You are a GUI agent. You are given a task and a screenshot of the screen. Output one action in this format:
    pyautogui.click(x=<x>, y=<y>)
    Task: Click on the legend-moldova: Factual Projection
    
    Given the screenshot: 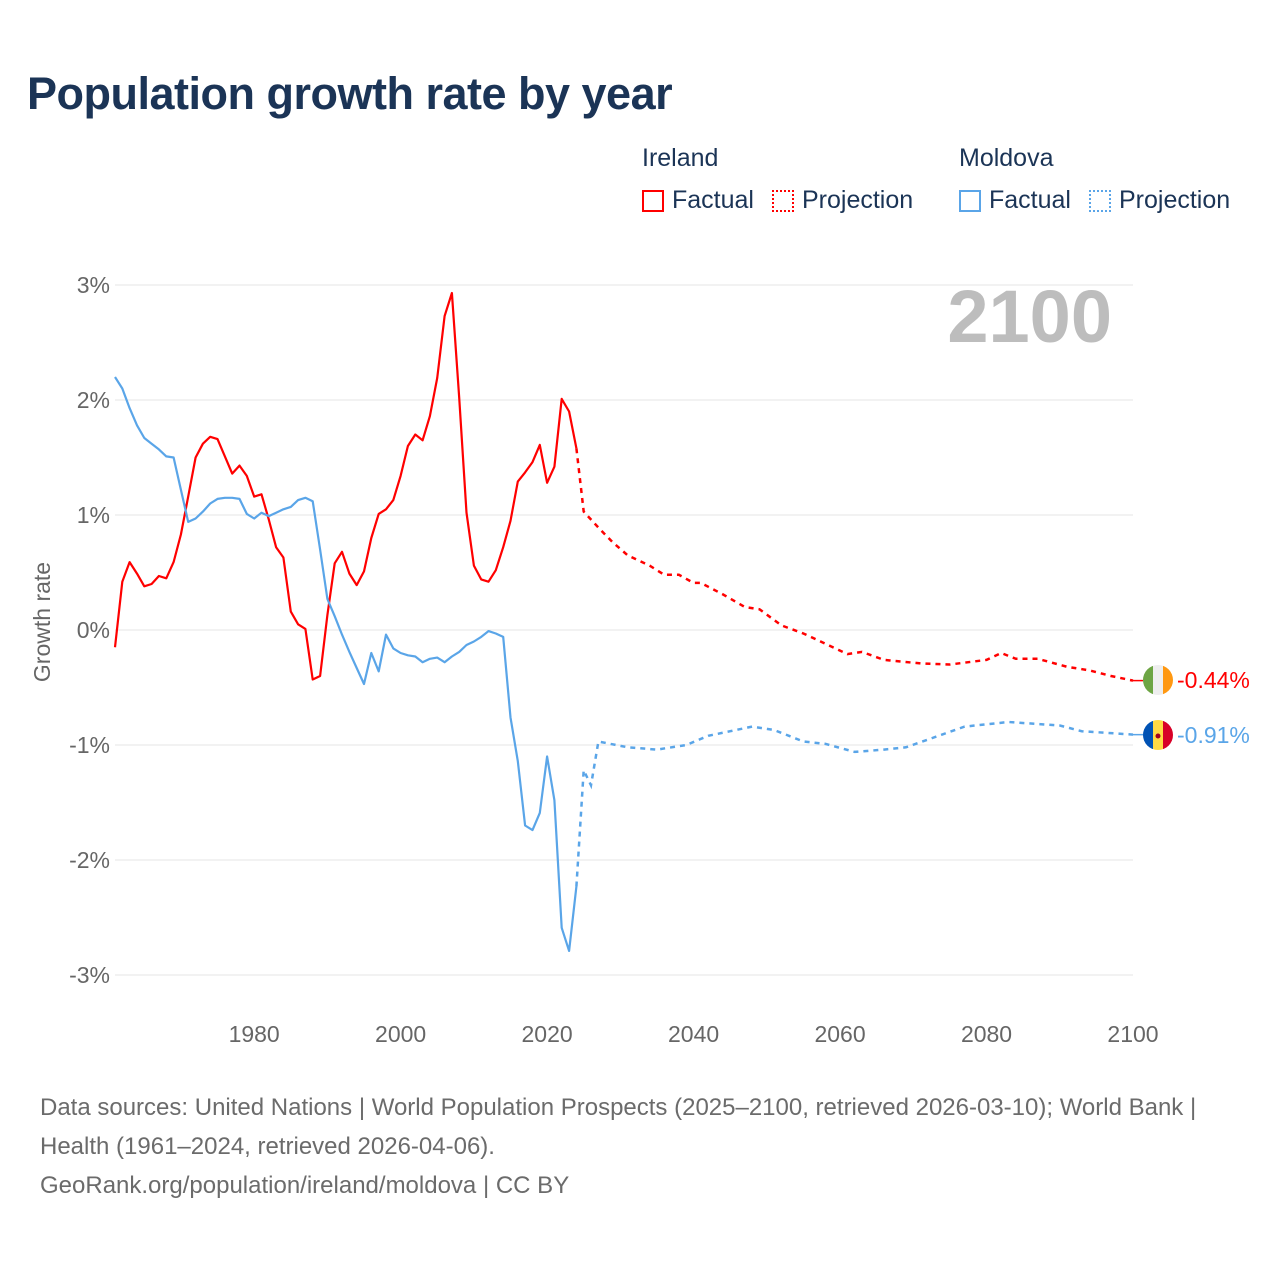 What is the action you would take?
    pyautogui.click(x=1103, y=200)
    